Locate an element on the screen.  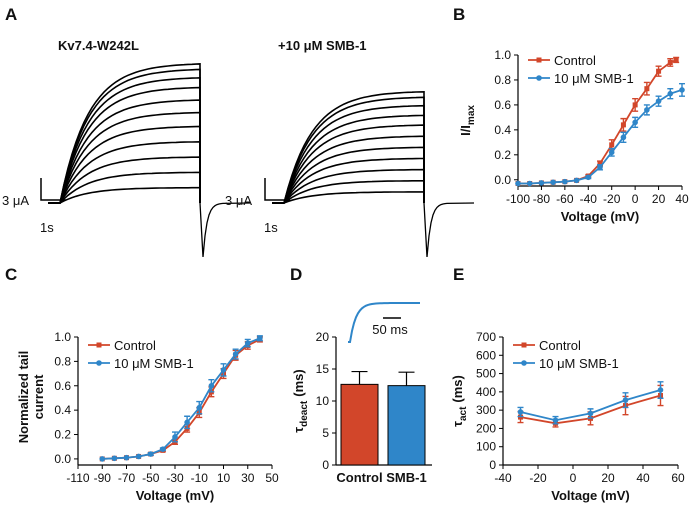
x-axis-title-E: Voltage (mV) is located at coordinates (590, 495).